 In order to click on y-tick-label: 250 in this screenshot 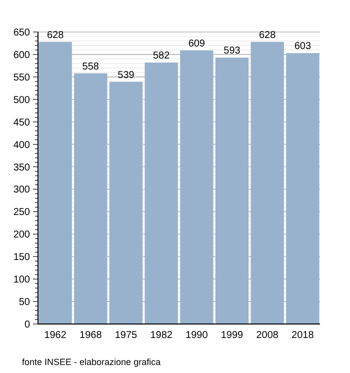, I will do `click(21, 212)`.